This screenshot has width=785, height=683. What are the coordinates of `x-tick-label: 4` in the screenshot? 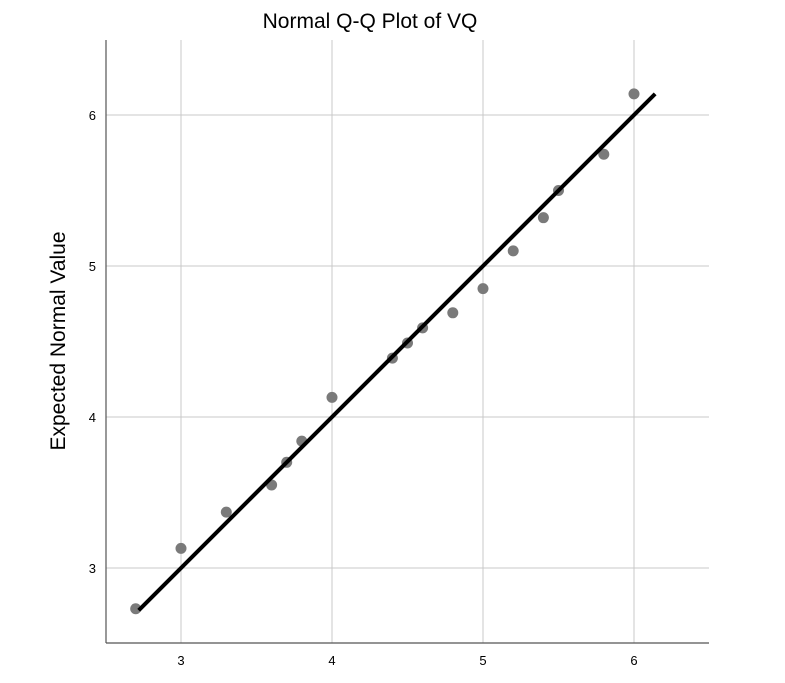 It's located at (331, 660).